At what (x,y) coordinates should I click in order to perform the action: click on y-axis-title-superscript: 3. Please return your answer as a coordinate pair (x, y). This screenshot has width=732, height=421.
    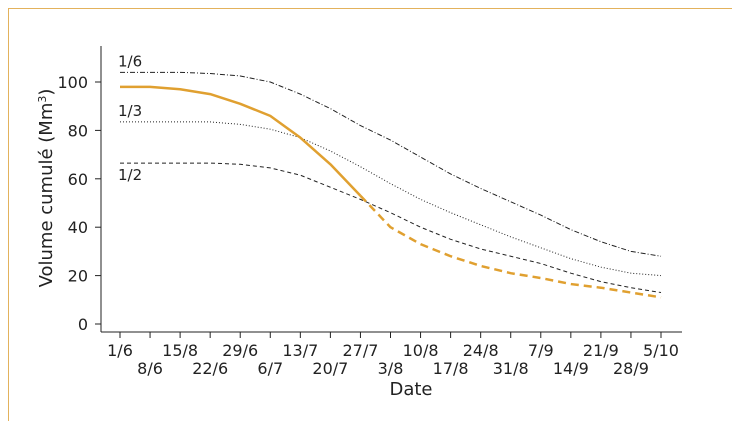
    Looking at the image, I should click on (42, 99).